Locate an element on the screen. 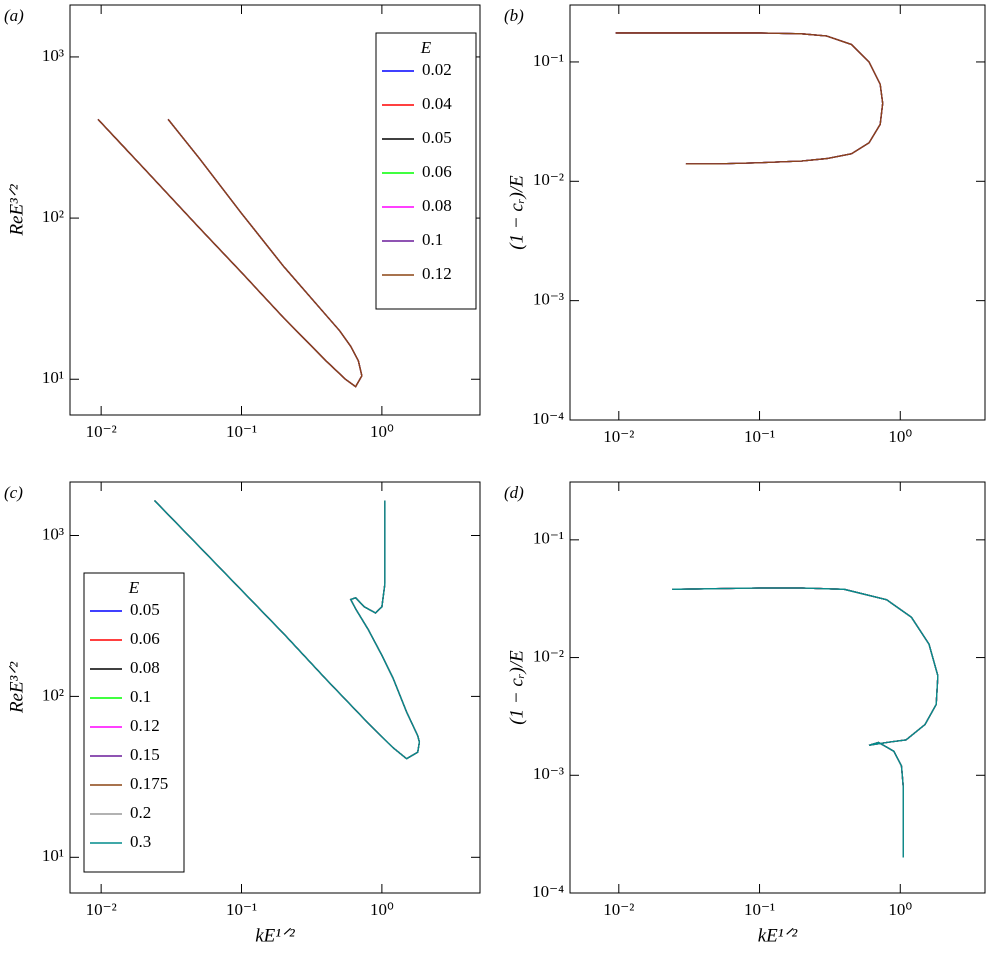 This screenshot has height=955, width=989. panel-label: (a) is located at coordinates (14, 15).